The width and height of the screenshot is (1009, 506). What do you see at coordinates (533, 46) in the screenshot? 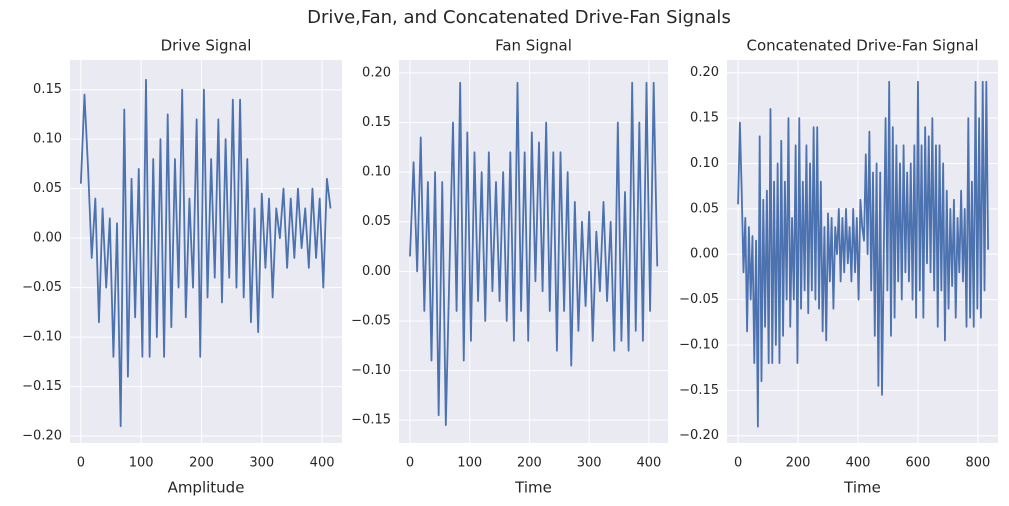
I see `axes-title: Fan Signal` at bounding box center [533, 46].